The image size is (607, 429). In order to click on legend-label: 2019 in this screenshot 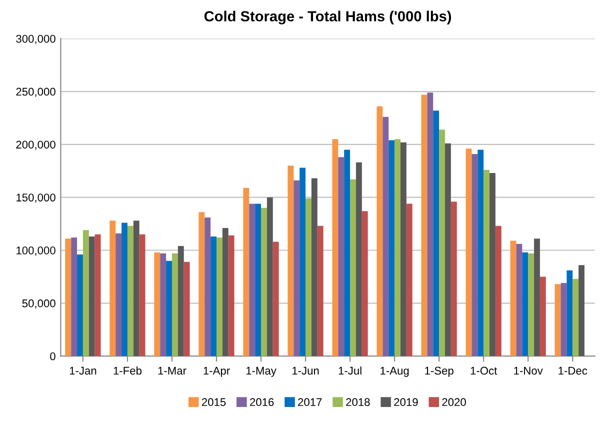, I will do `click(406, 402)`.